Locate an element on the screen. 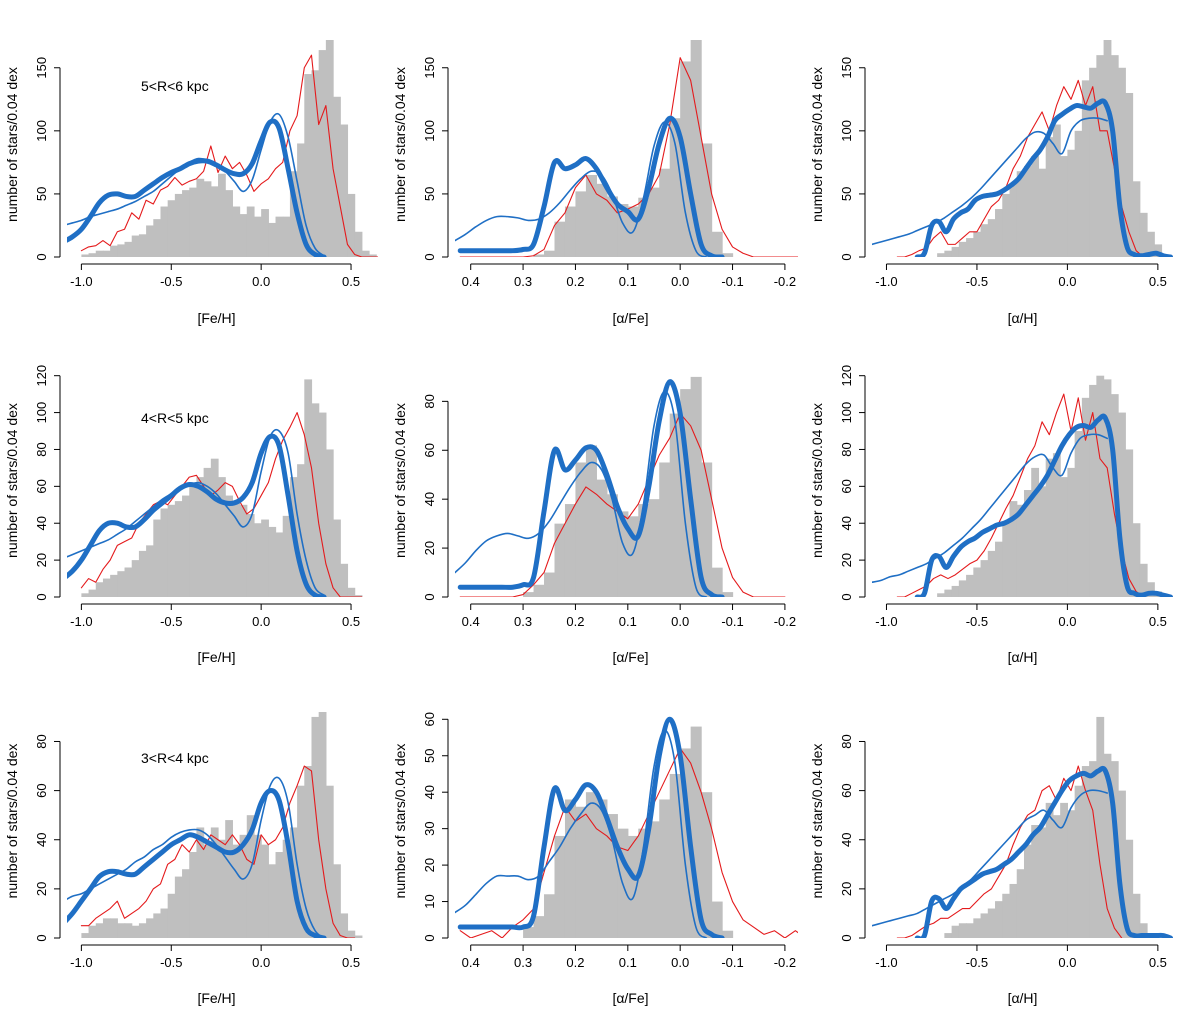 The height and width of the screenshot is (1016, 1200). y-tick-label: 20 is located at coordinates (429, 865).